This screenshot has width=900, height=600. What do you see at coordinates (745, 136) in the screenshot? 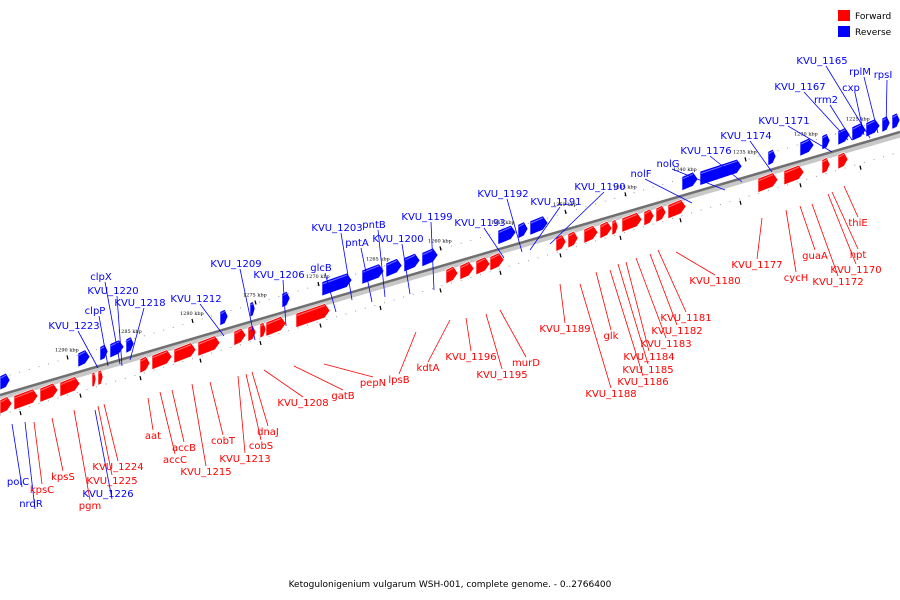
I see `reverse-gene-label: KVU_1174` at bounding box center [745, 136].